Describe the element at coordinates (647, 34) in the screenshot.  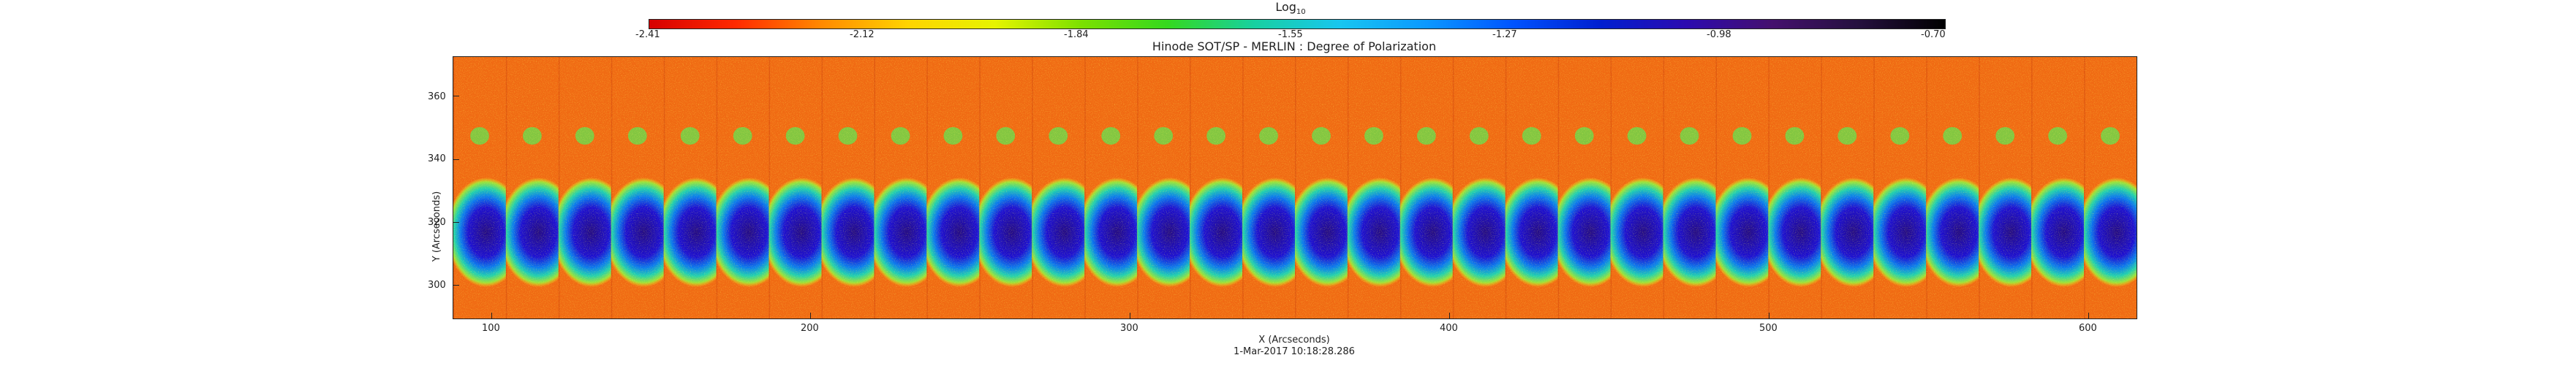
I see `colorbar-tick: -2.41` at that location.